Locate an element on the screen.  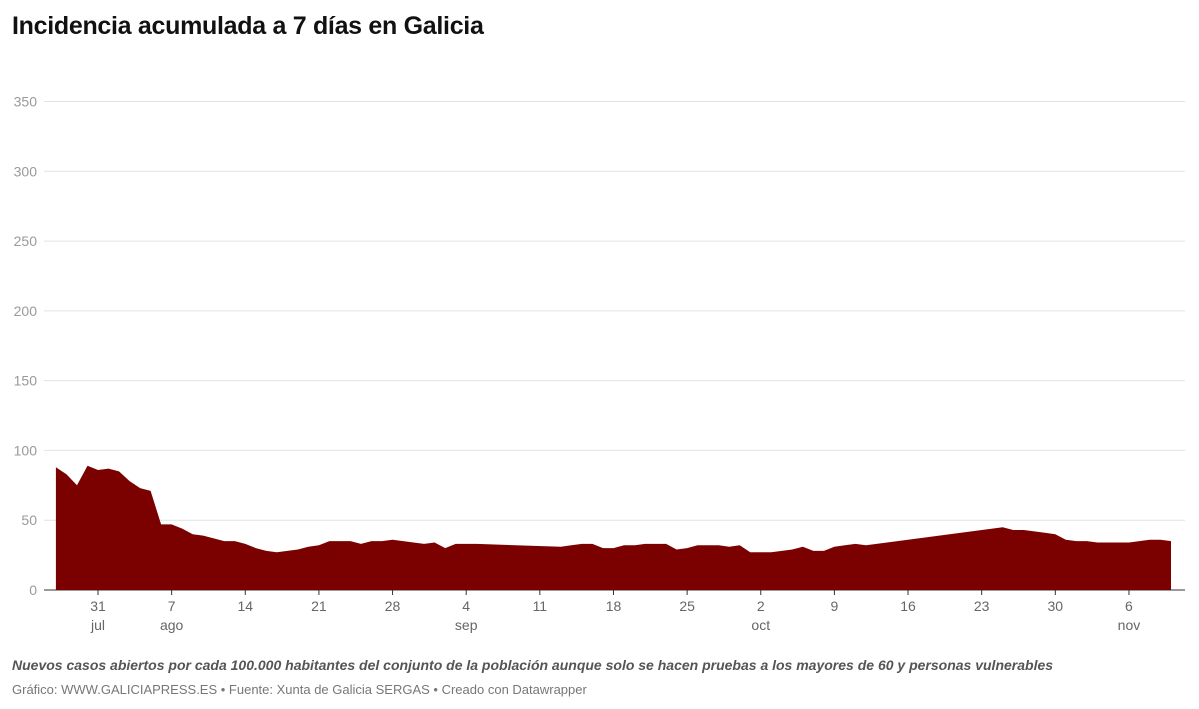
x-tick-label: 16 is located at coordinates (908, 606).